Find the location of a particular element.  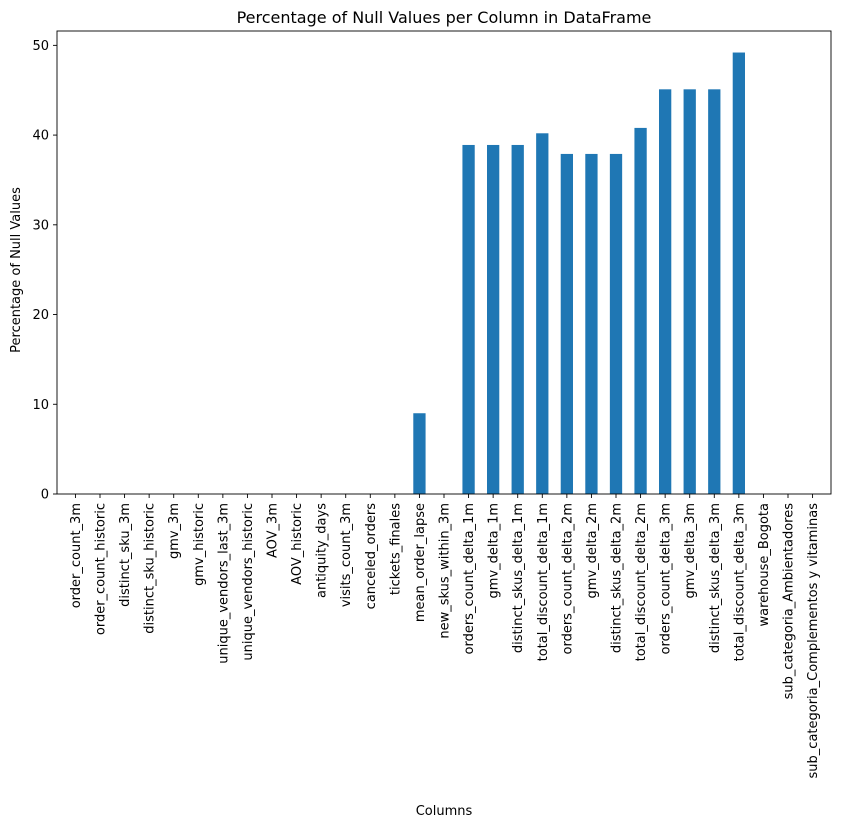

x-tick-label-30: sub_categoria_Complementos y vitaminas is located at coordinates (813, 641).